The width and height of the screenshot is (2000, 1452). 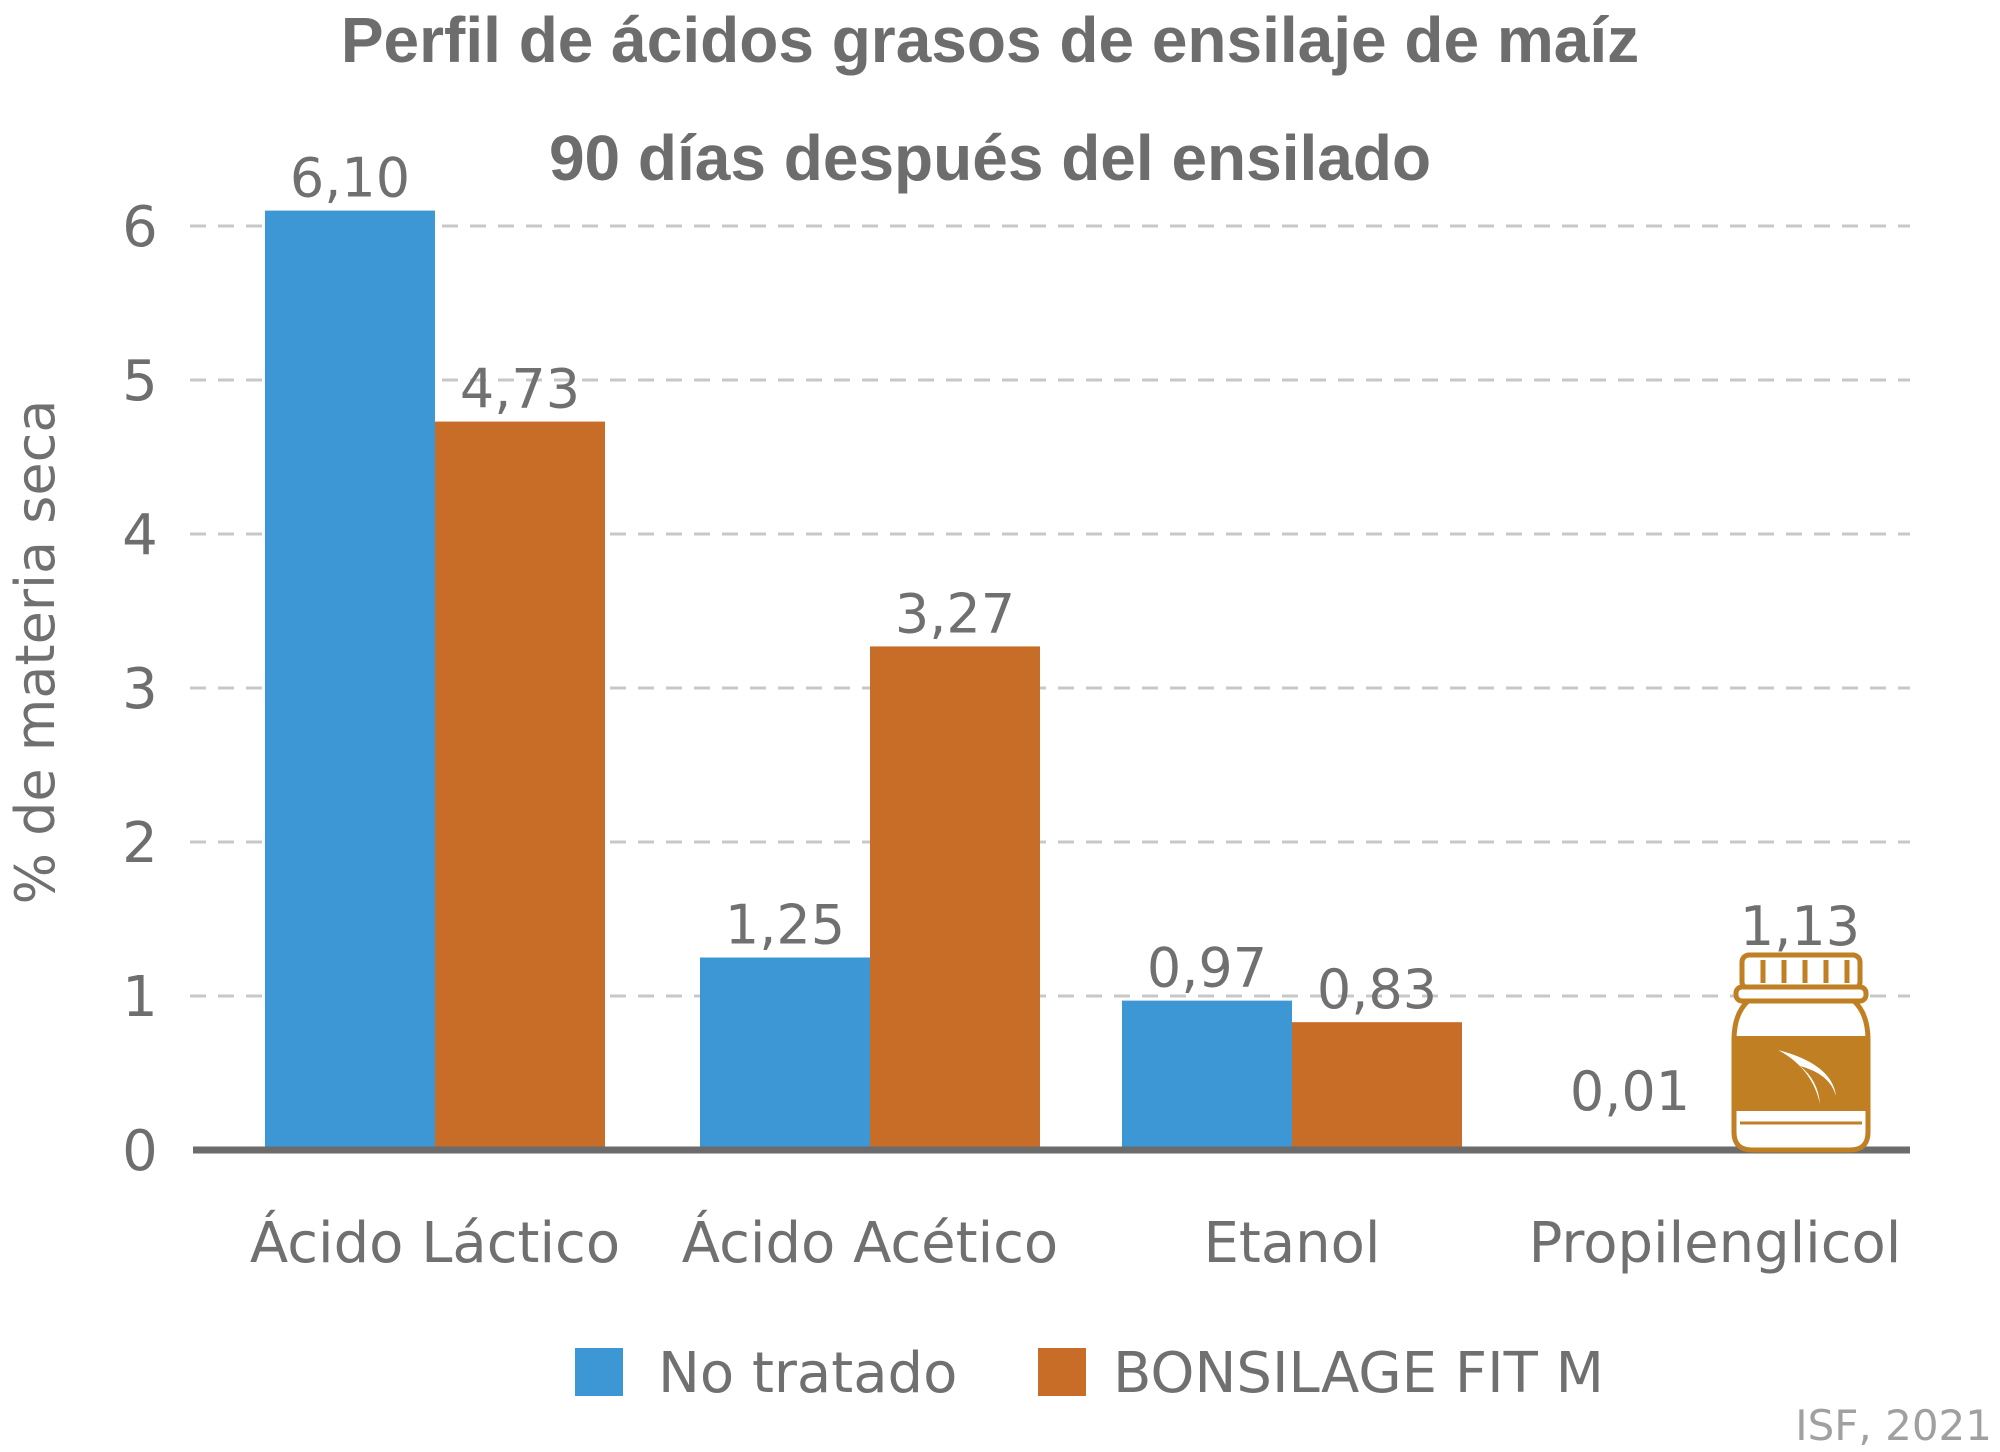 What do you see at coordinates (599, 1372) in the screenshot?
I see `legend-swatch-no-tratado` at bounding box center [599, 1372].